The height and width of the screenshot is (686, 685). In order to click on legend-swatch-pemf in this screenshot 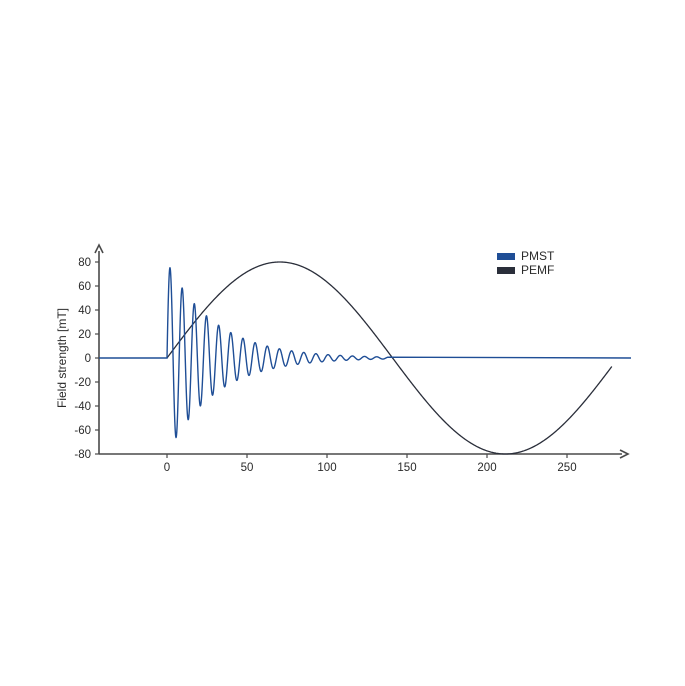, I will do `click(506, 270)`.